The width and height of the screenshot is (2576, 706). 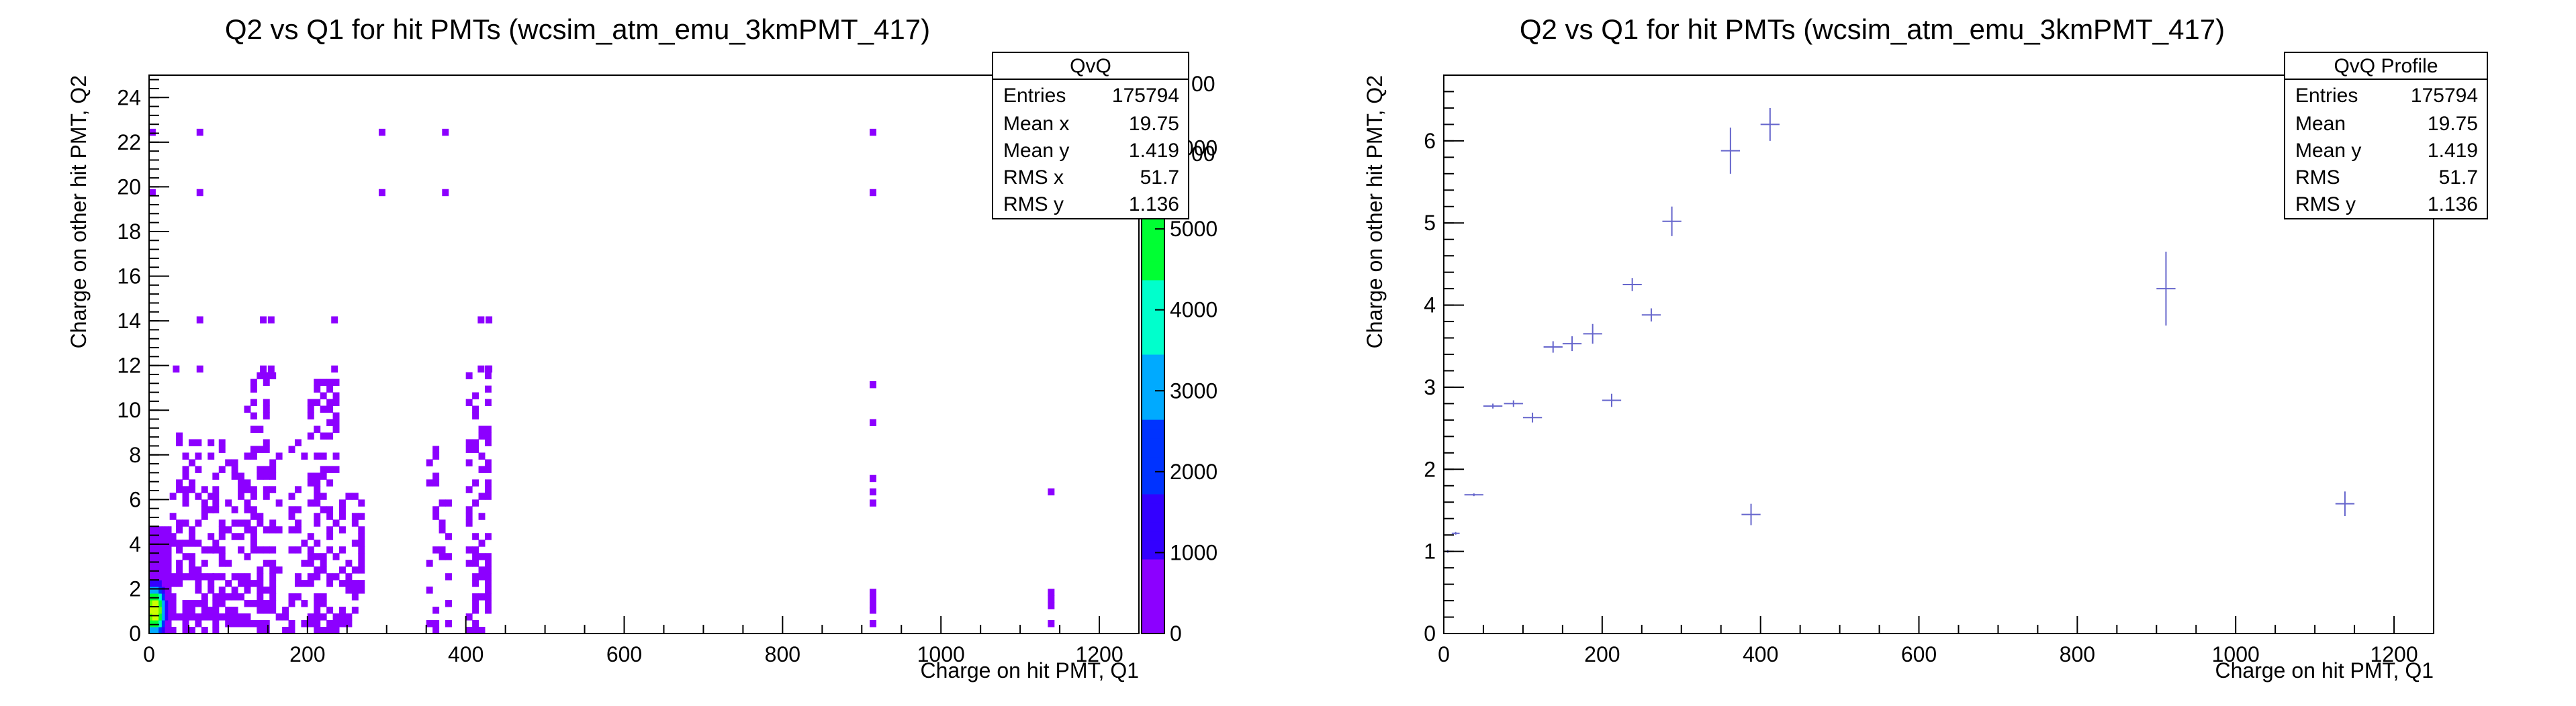 I want to click on stats-value: 51.7, so click(x=1159, y=178).